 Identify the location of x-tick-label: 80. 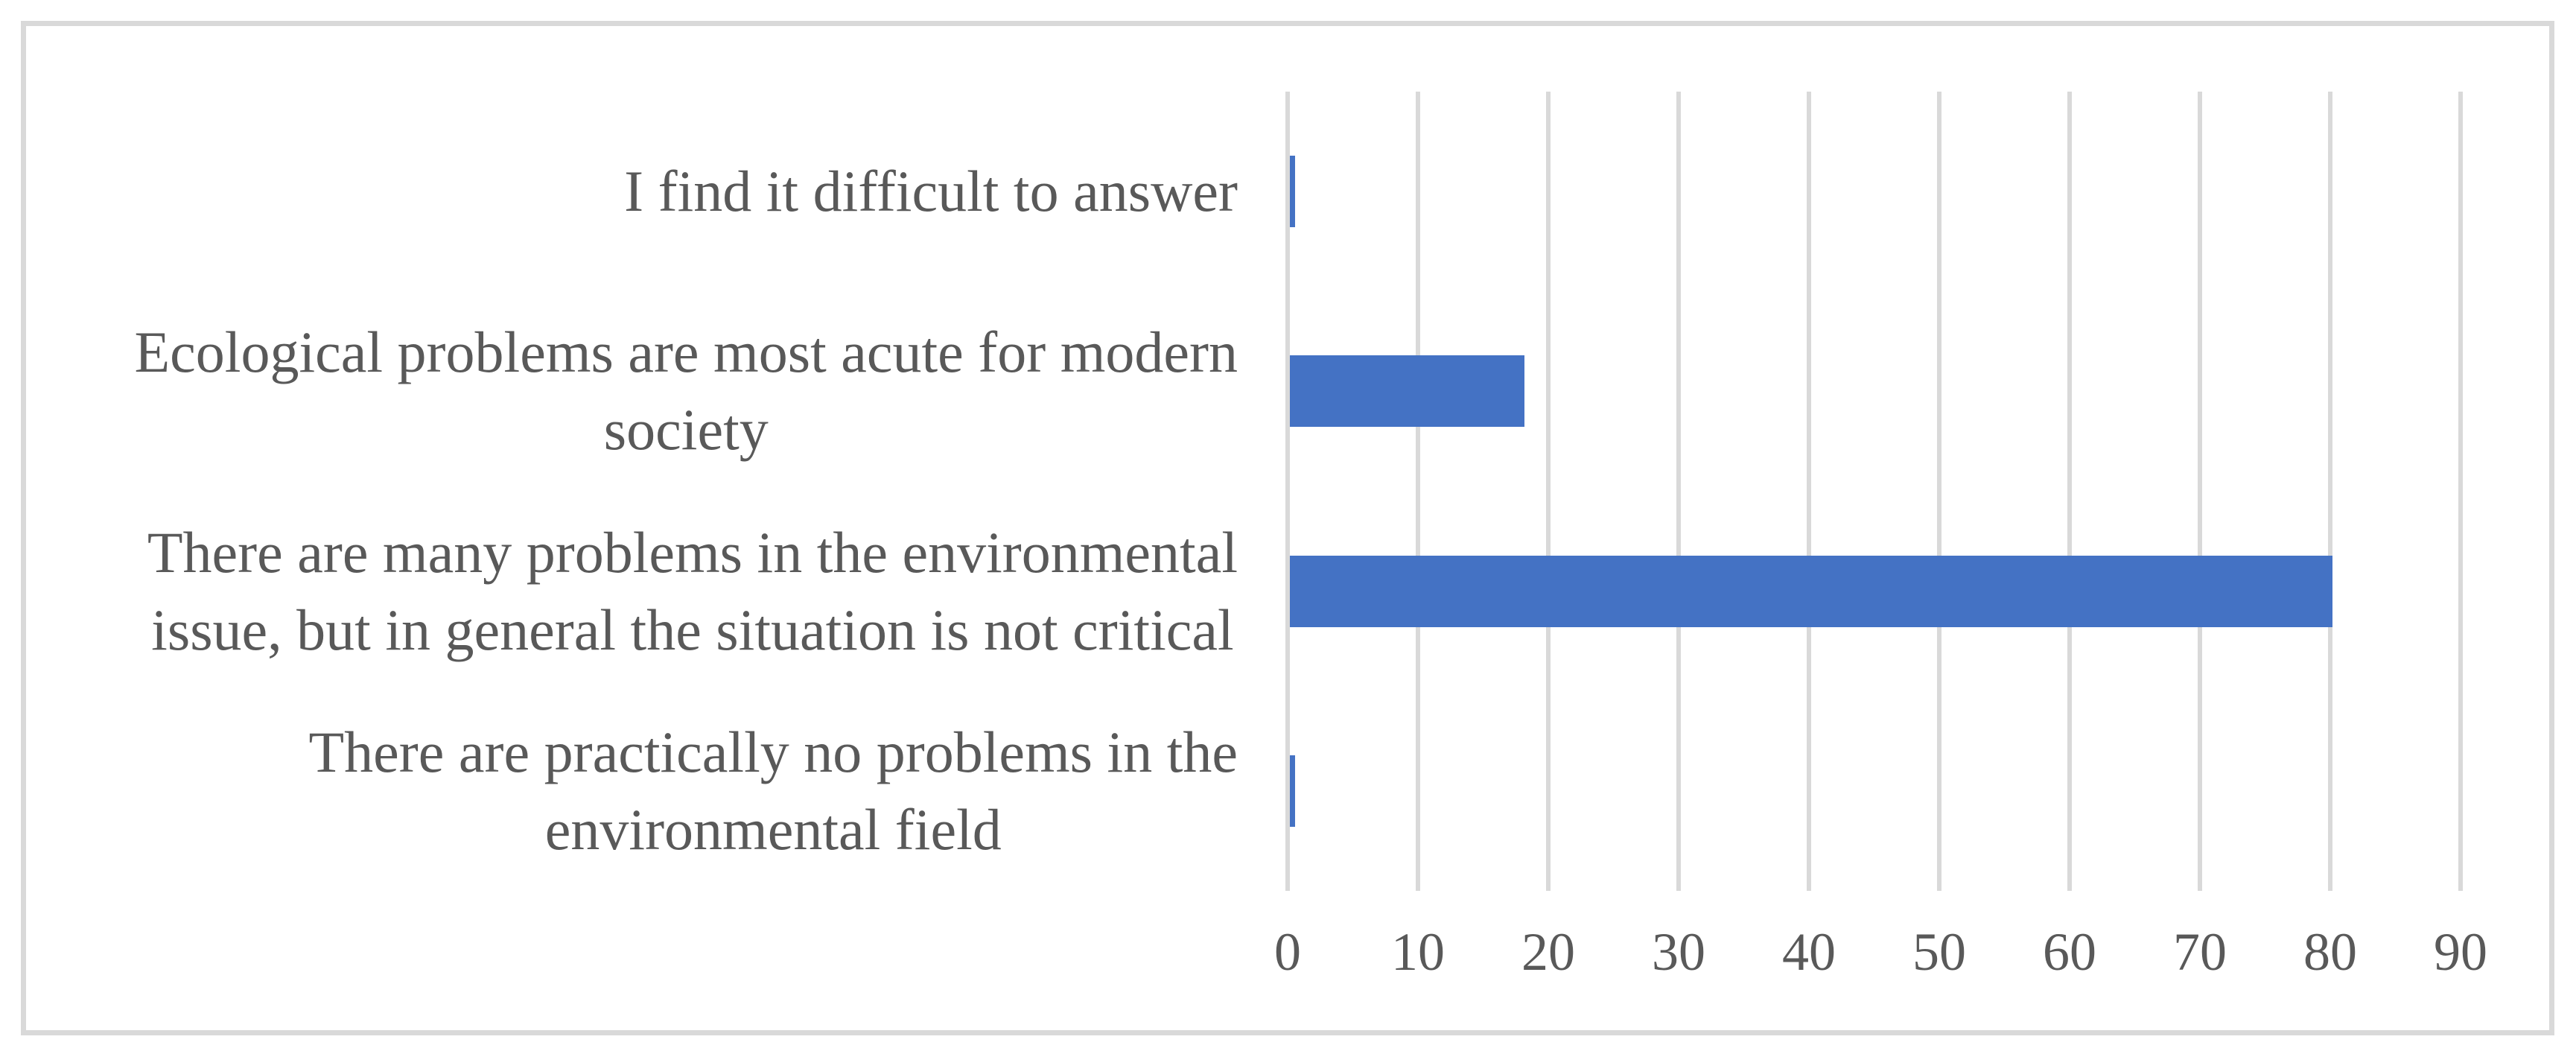
(2330, 952).